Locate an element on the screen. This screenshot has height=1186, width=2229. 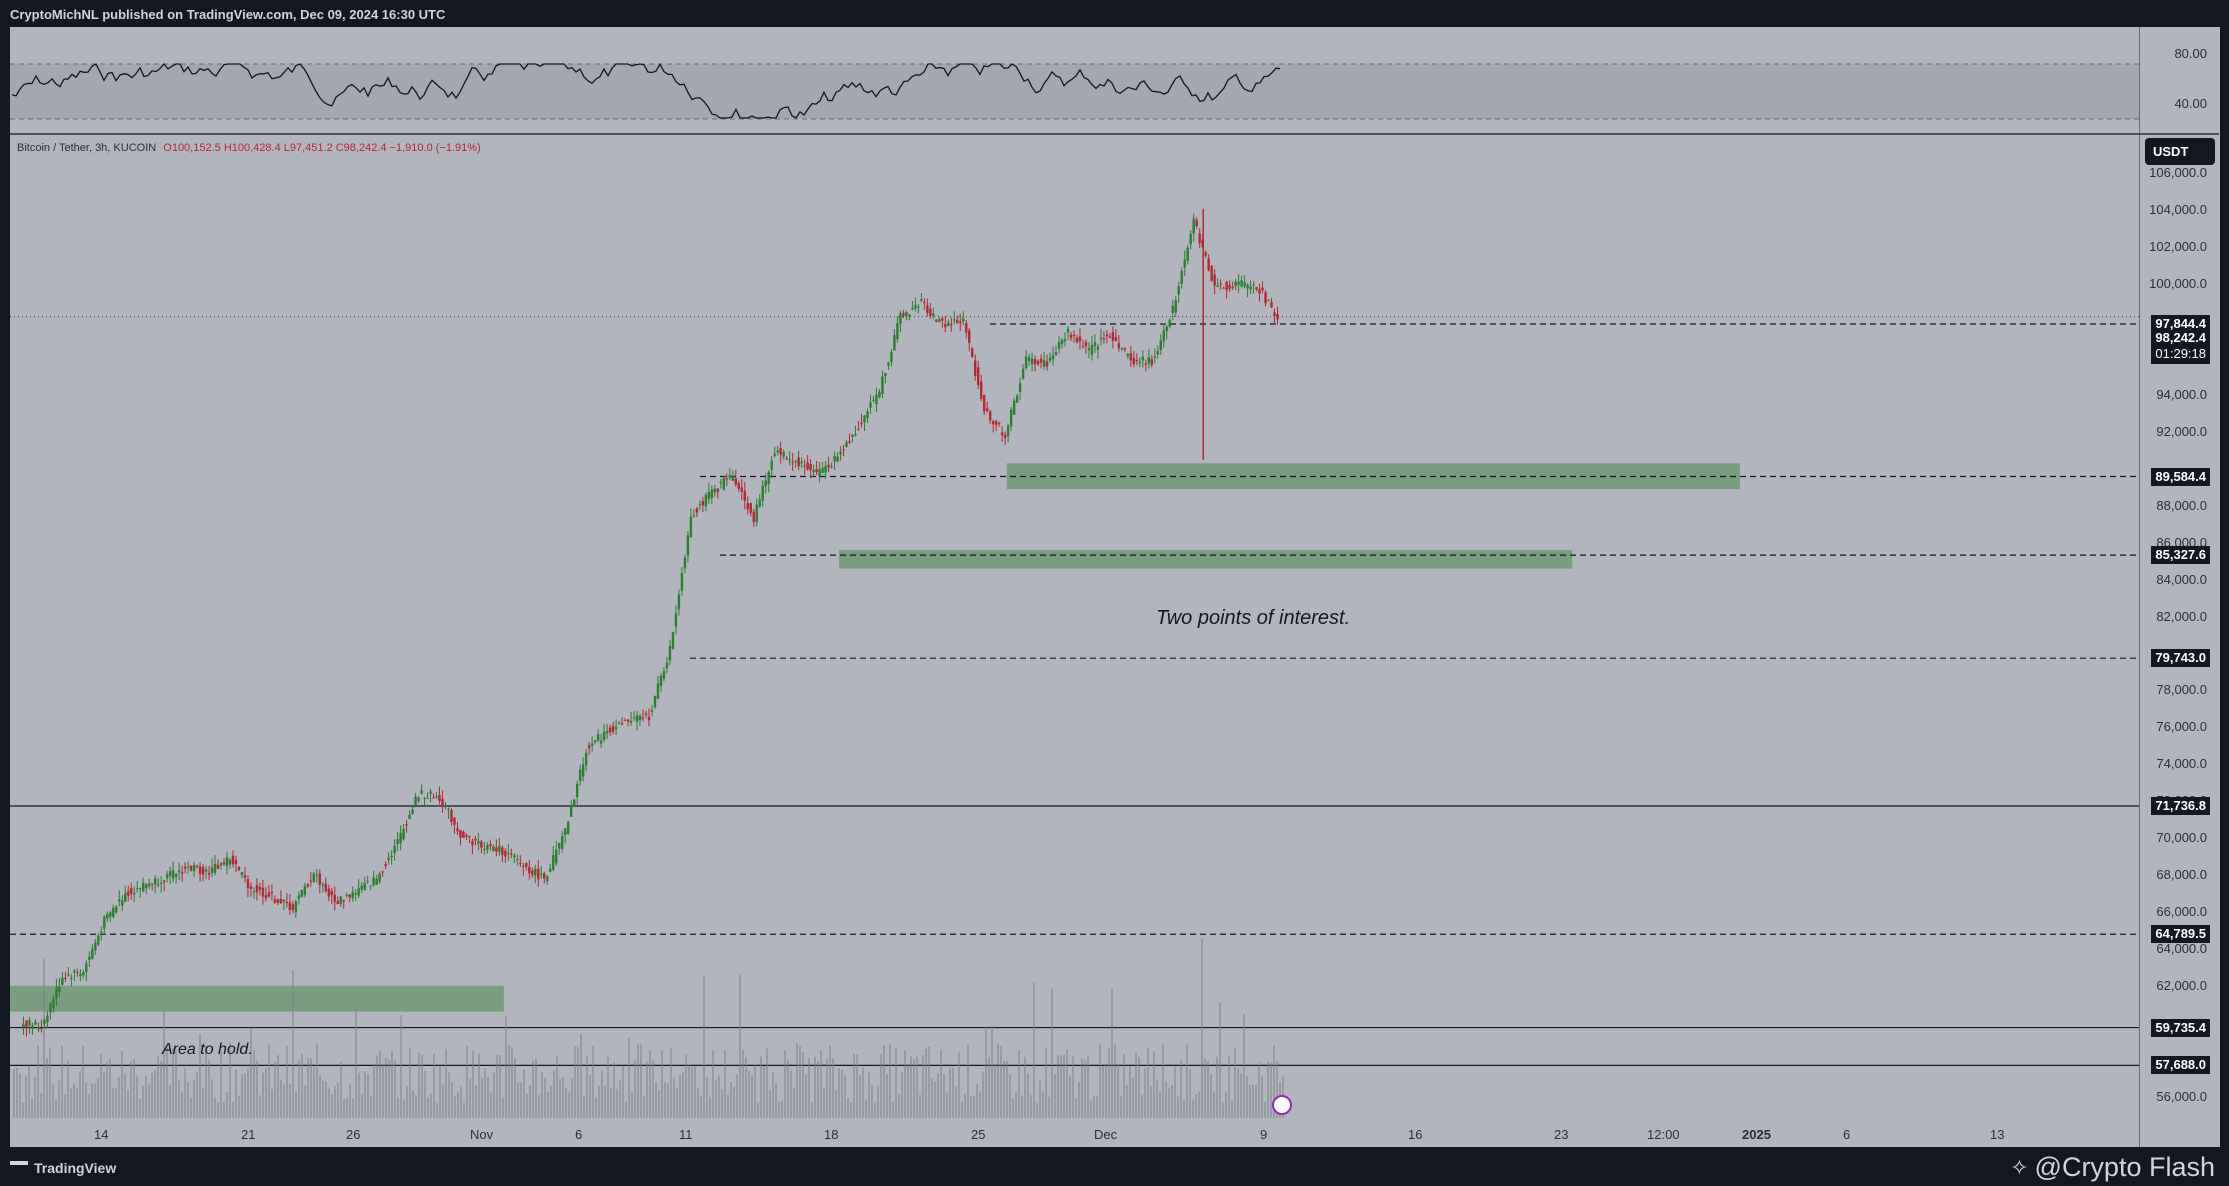
price-axis is located at coordinates (2179, 587).